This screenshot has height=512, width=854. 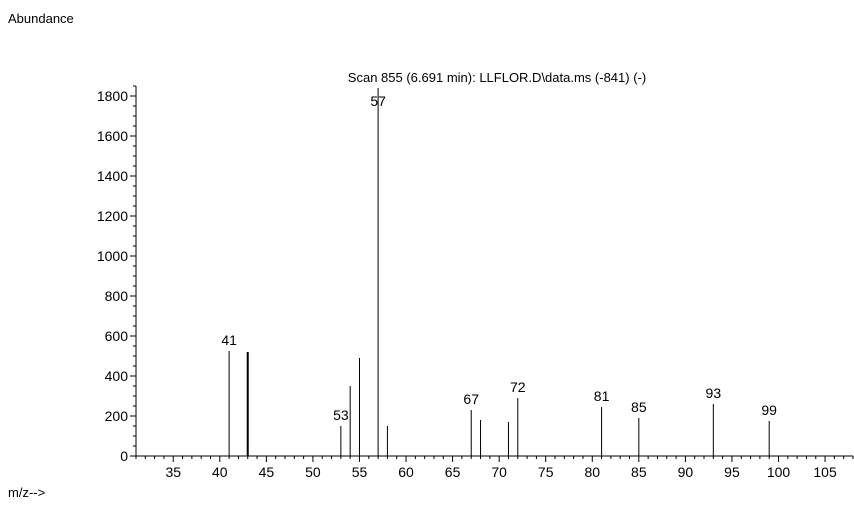 What do you see at coordinates (499, 472) in the screenshot?
I see `x-tick-label: 70` at bounding box center [499, 472].